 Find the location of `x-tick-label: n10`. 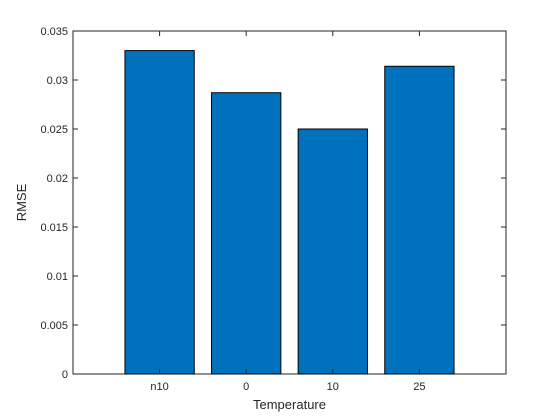

x-tick-label: n10 is located at coordinates (159, 387).